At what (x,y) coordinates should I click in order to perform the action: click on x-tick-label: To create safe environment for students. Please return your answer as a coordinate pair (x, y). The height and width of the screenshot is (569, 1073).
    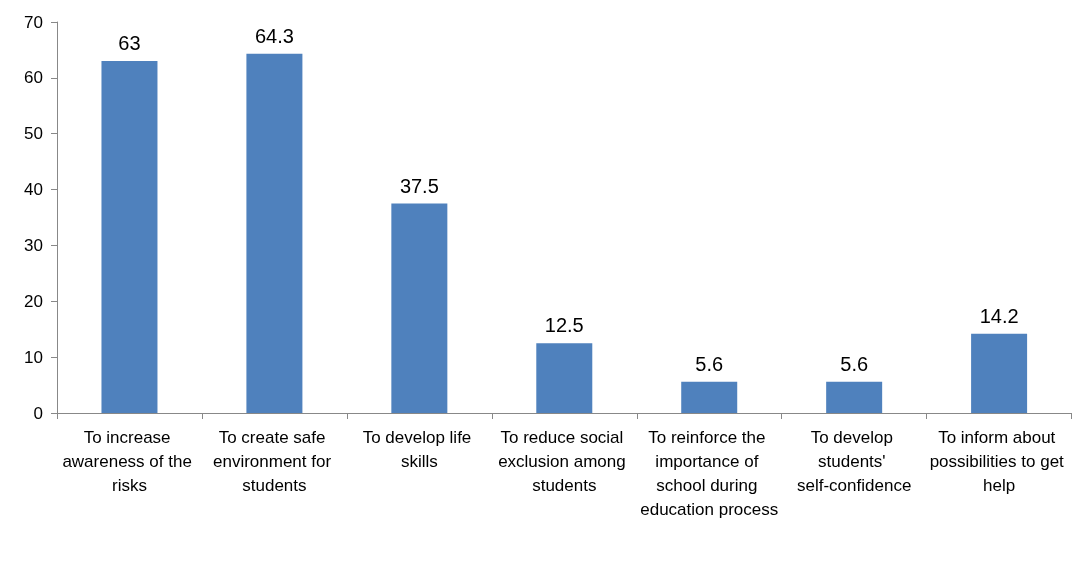
    Looking at the image, I should click on (274, 461).